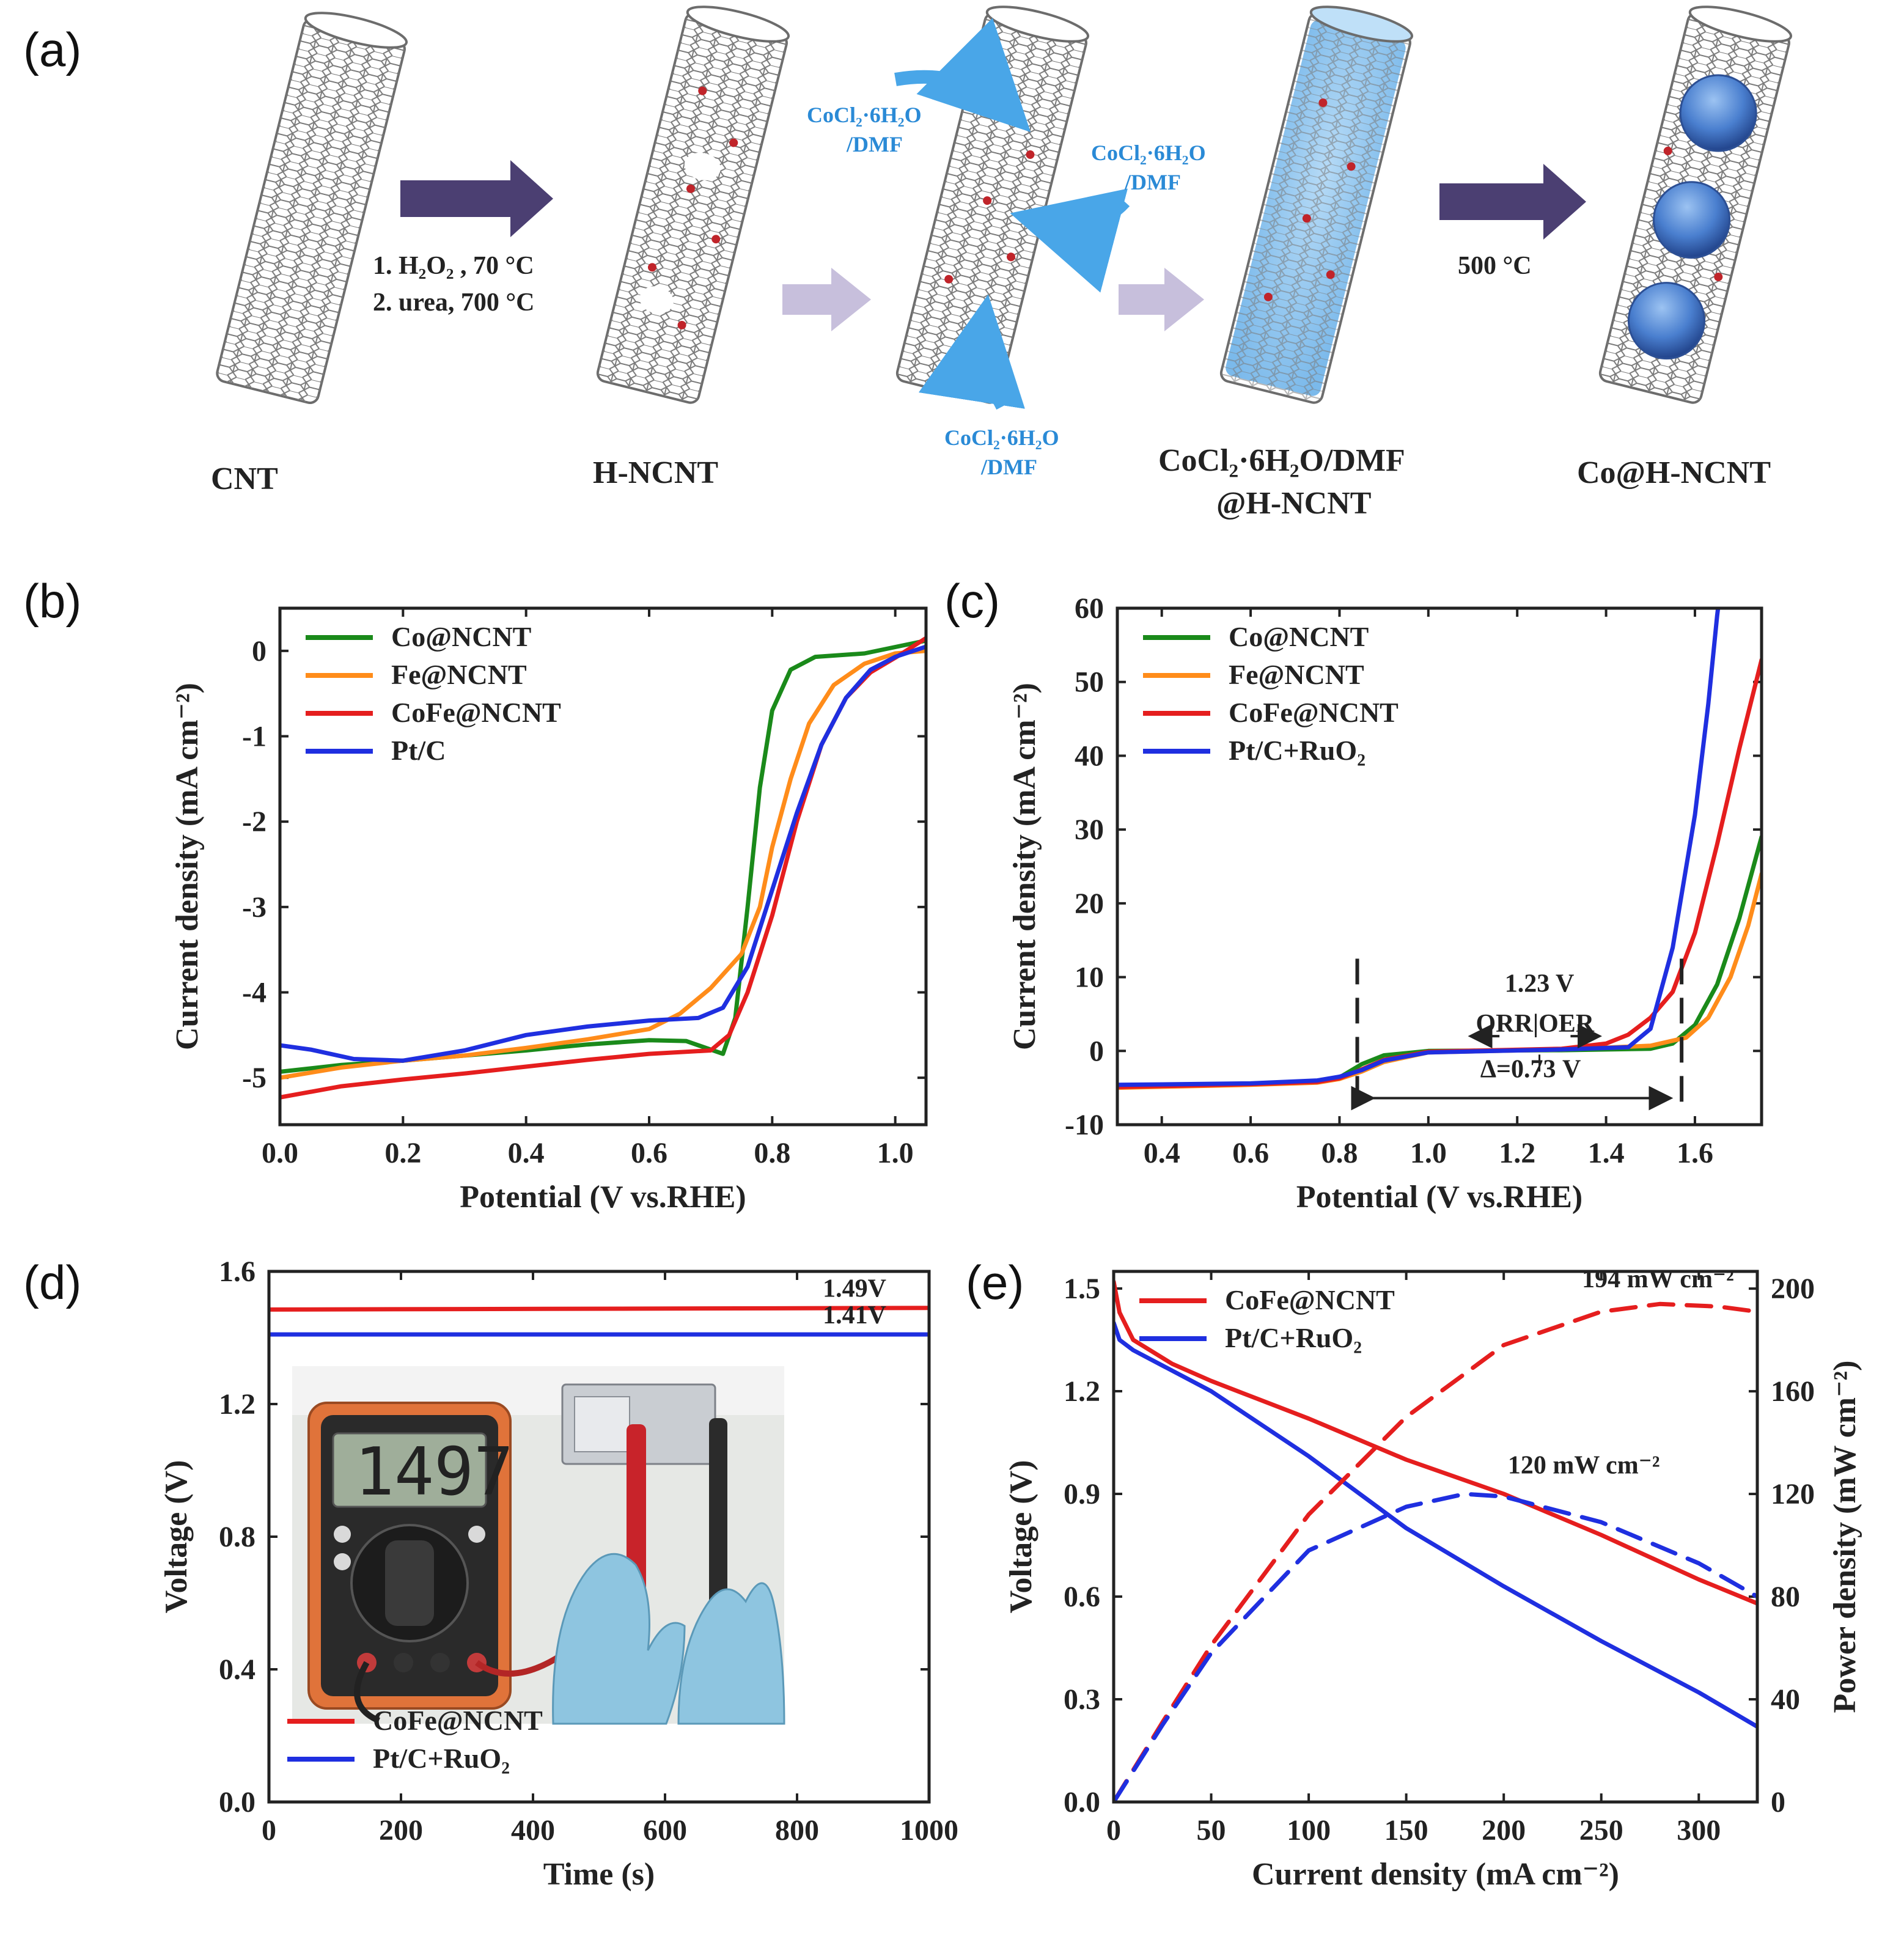 This screenshot has width=1904, height=1934. I want to click on chart-d-x-axis-label: Time (s), so click(599, 1875).